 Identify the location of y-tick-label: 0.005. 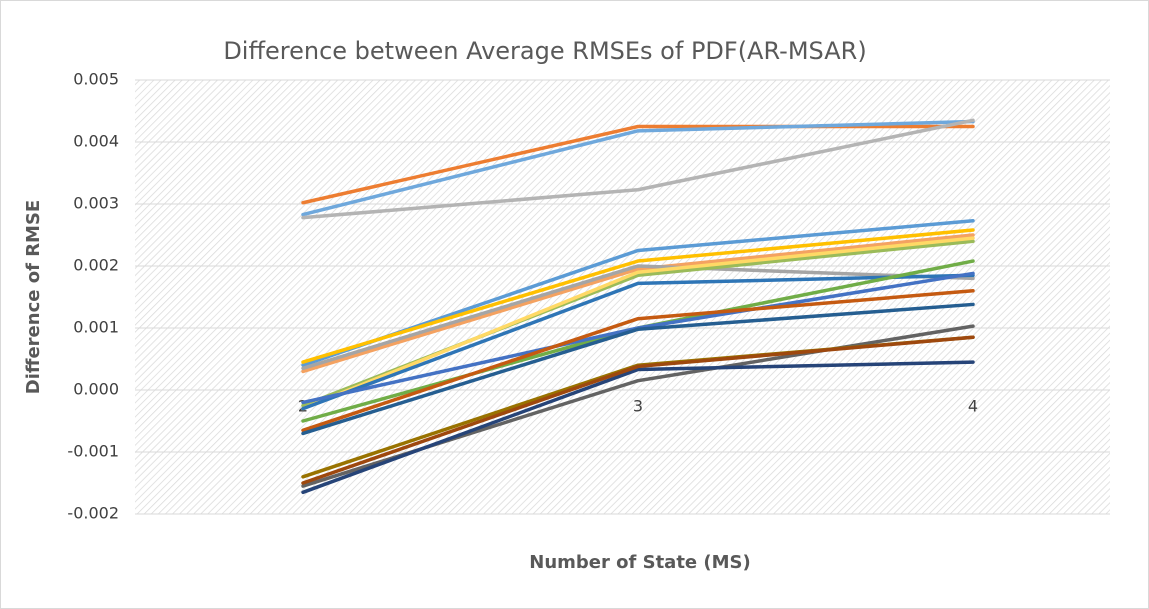
(96, 79).